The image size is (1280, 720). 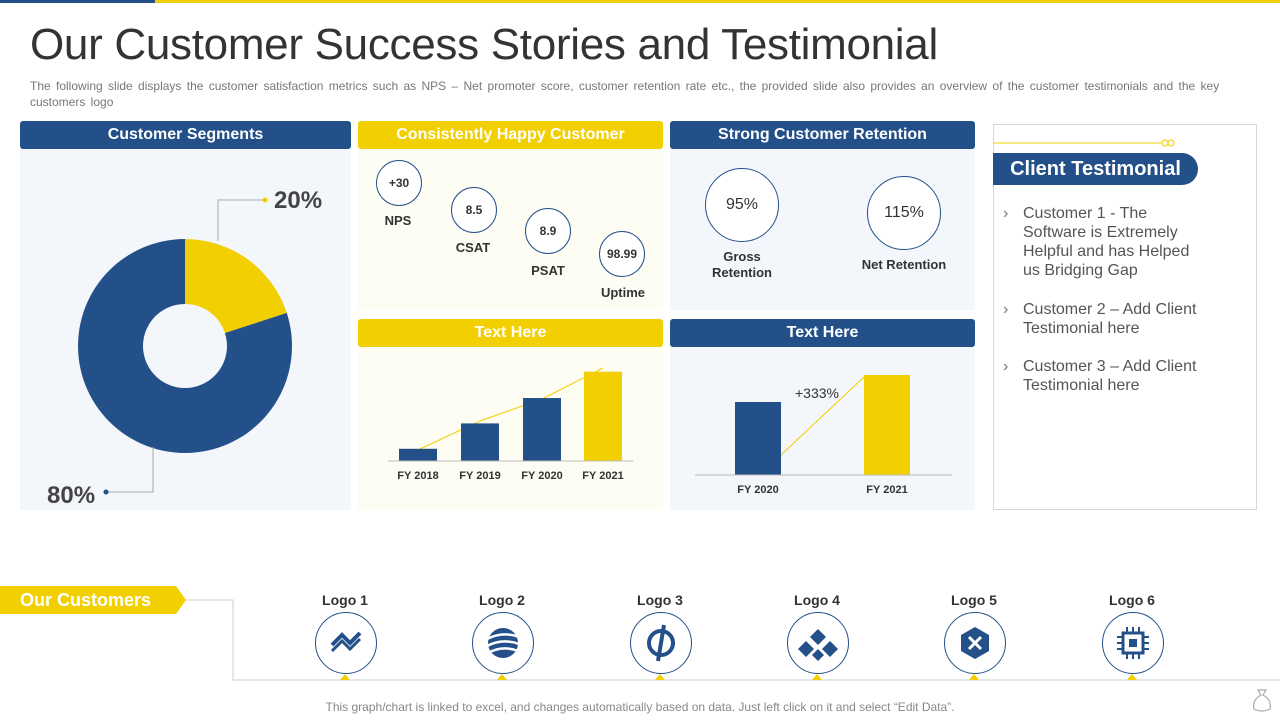 What do you see at coordinates (742, 264) in the screenshot?
I see `gross-retention-label: Gross Retention` at bounding box center [742, 264].